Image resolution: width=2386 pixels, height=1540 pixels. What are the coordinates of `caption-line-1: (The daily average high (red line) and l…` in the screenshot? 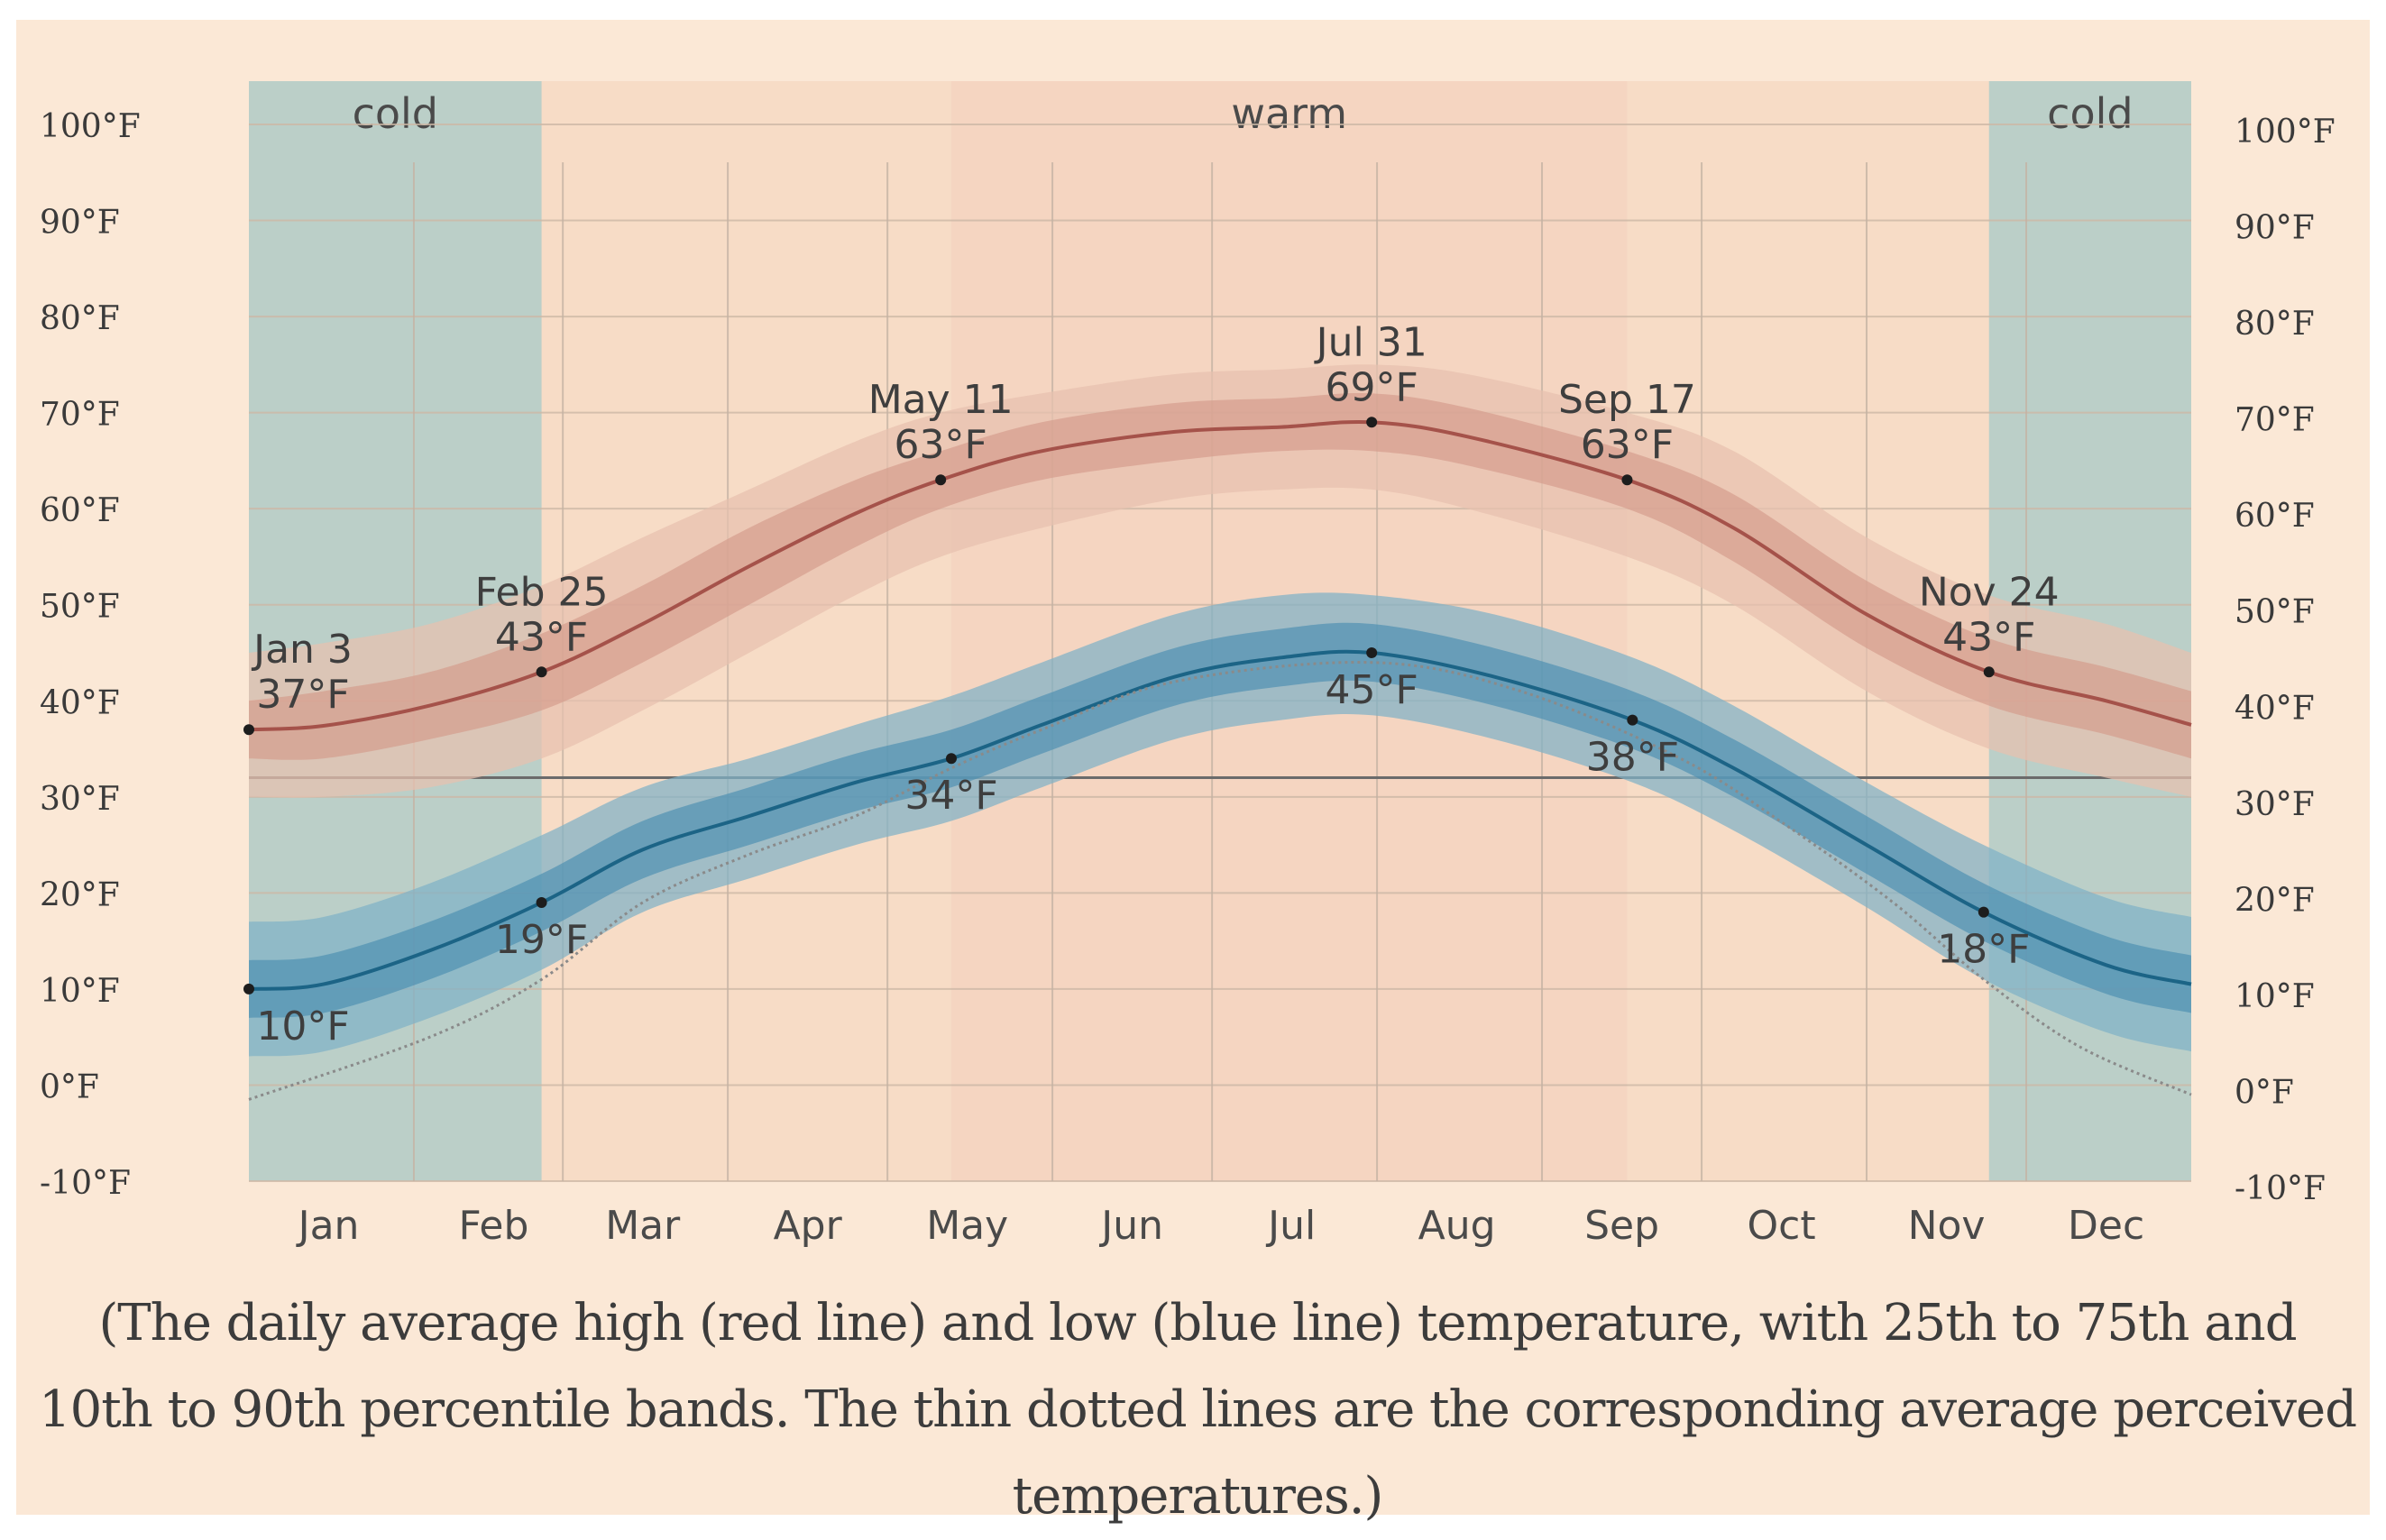 It's located at (1197, 1323).